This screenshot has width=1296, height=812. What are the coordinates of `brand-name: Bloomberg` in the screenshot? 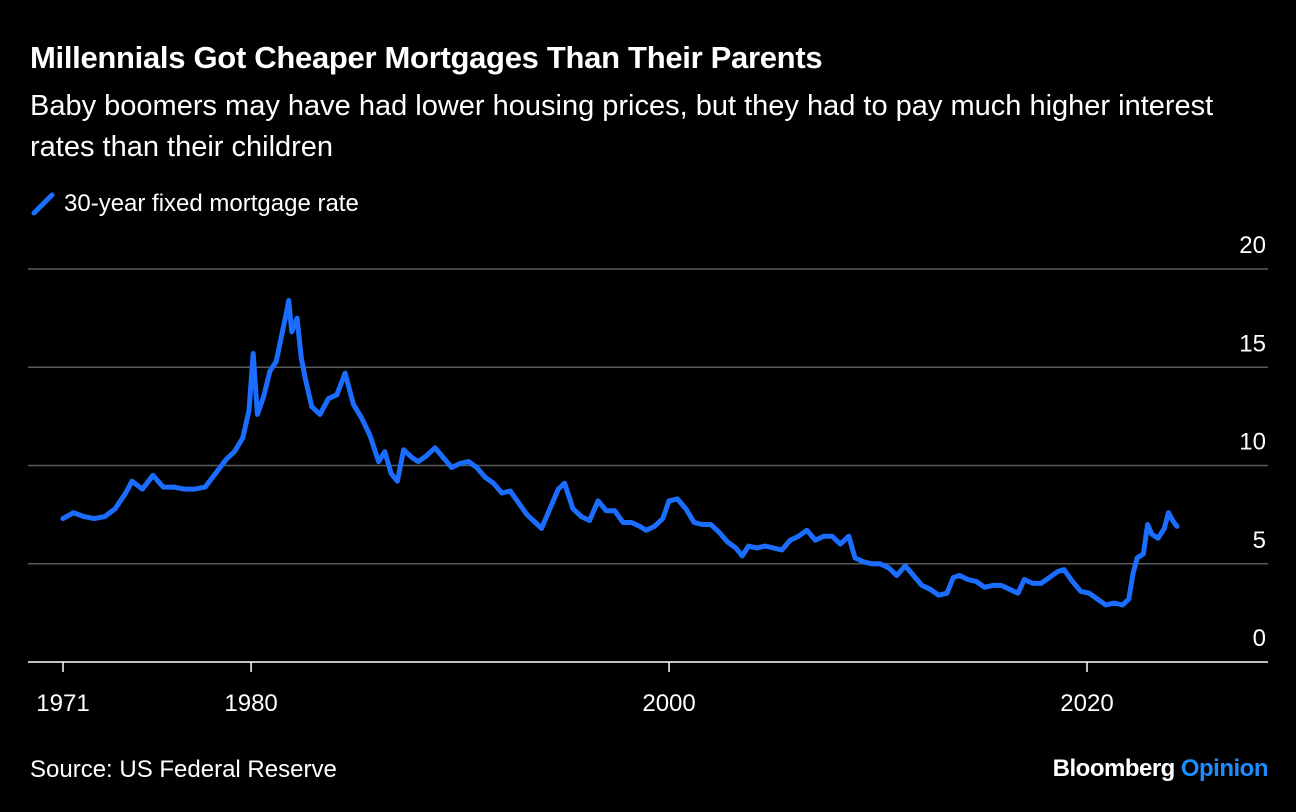 It's located at (1114, 768).